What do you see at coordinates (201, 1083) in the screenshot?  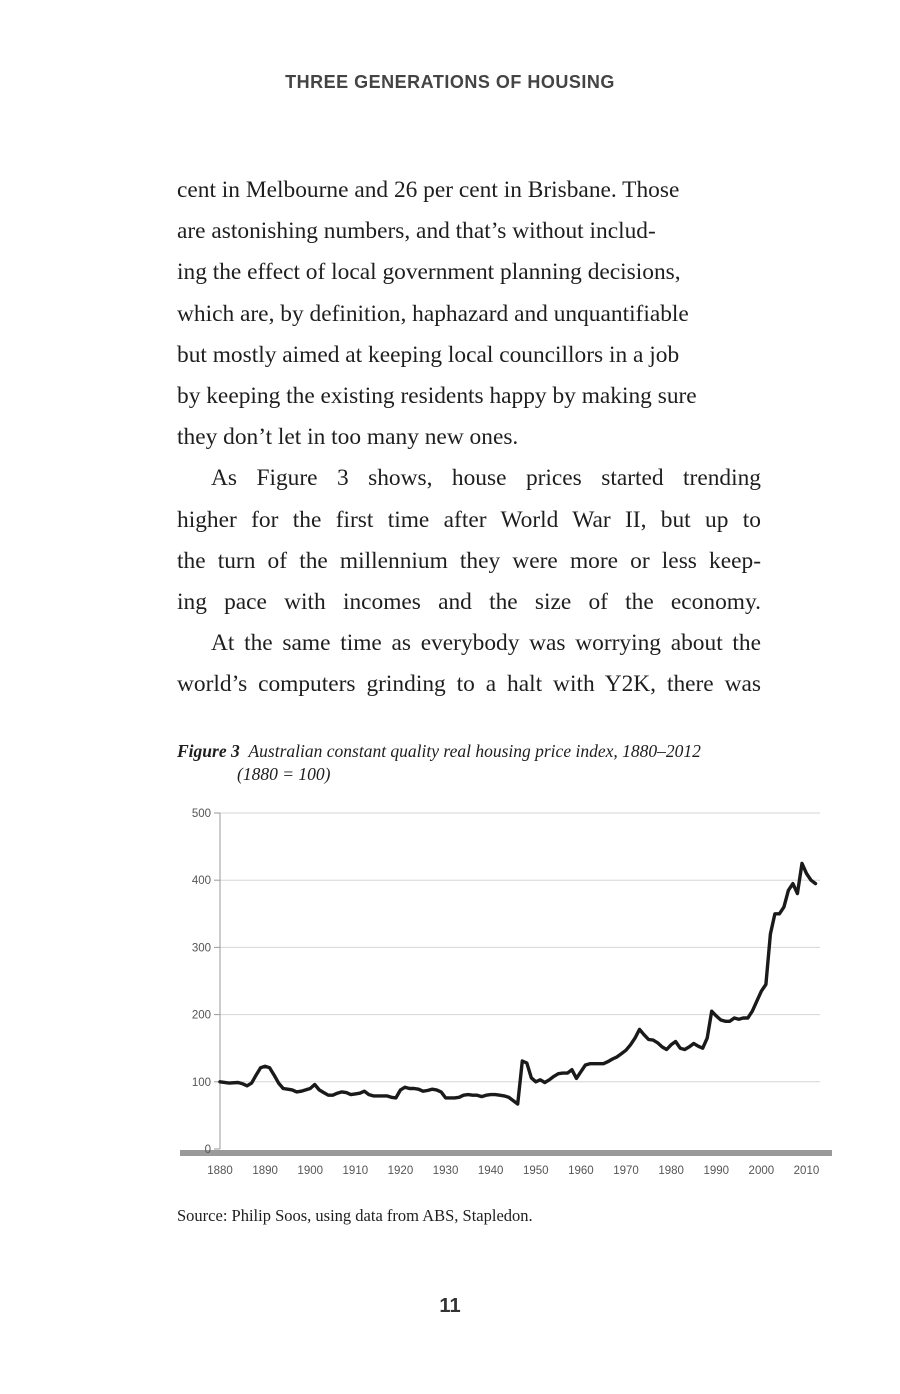 I see `y-tick-label: 100` at bounding box center [201, 1083].